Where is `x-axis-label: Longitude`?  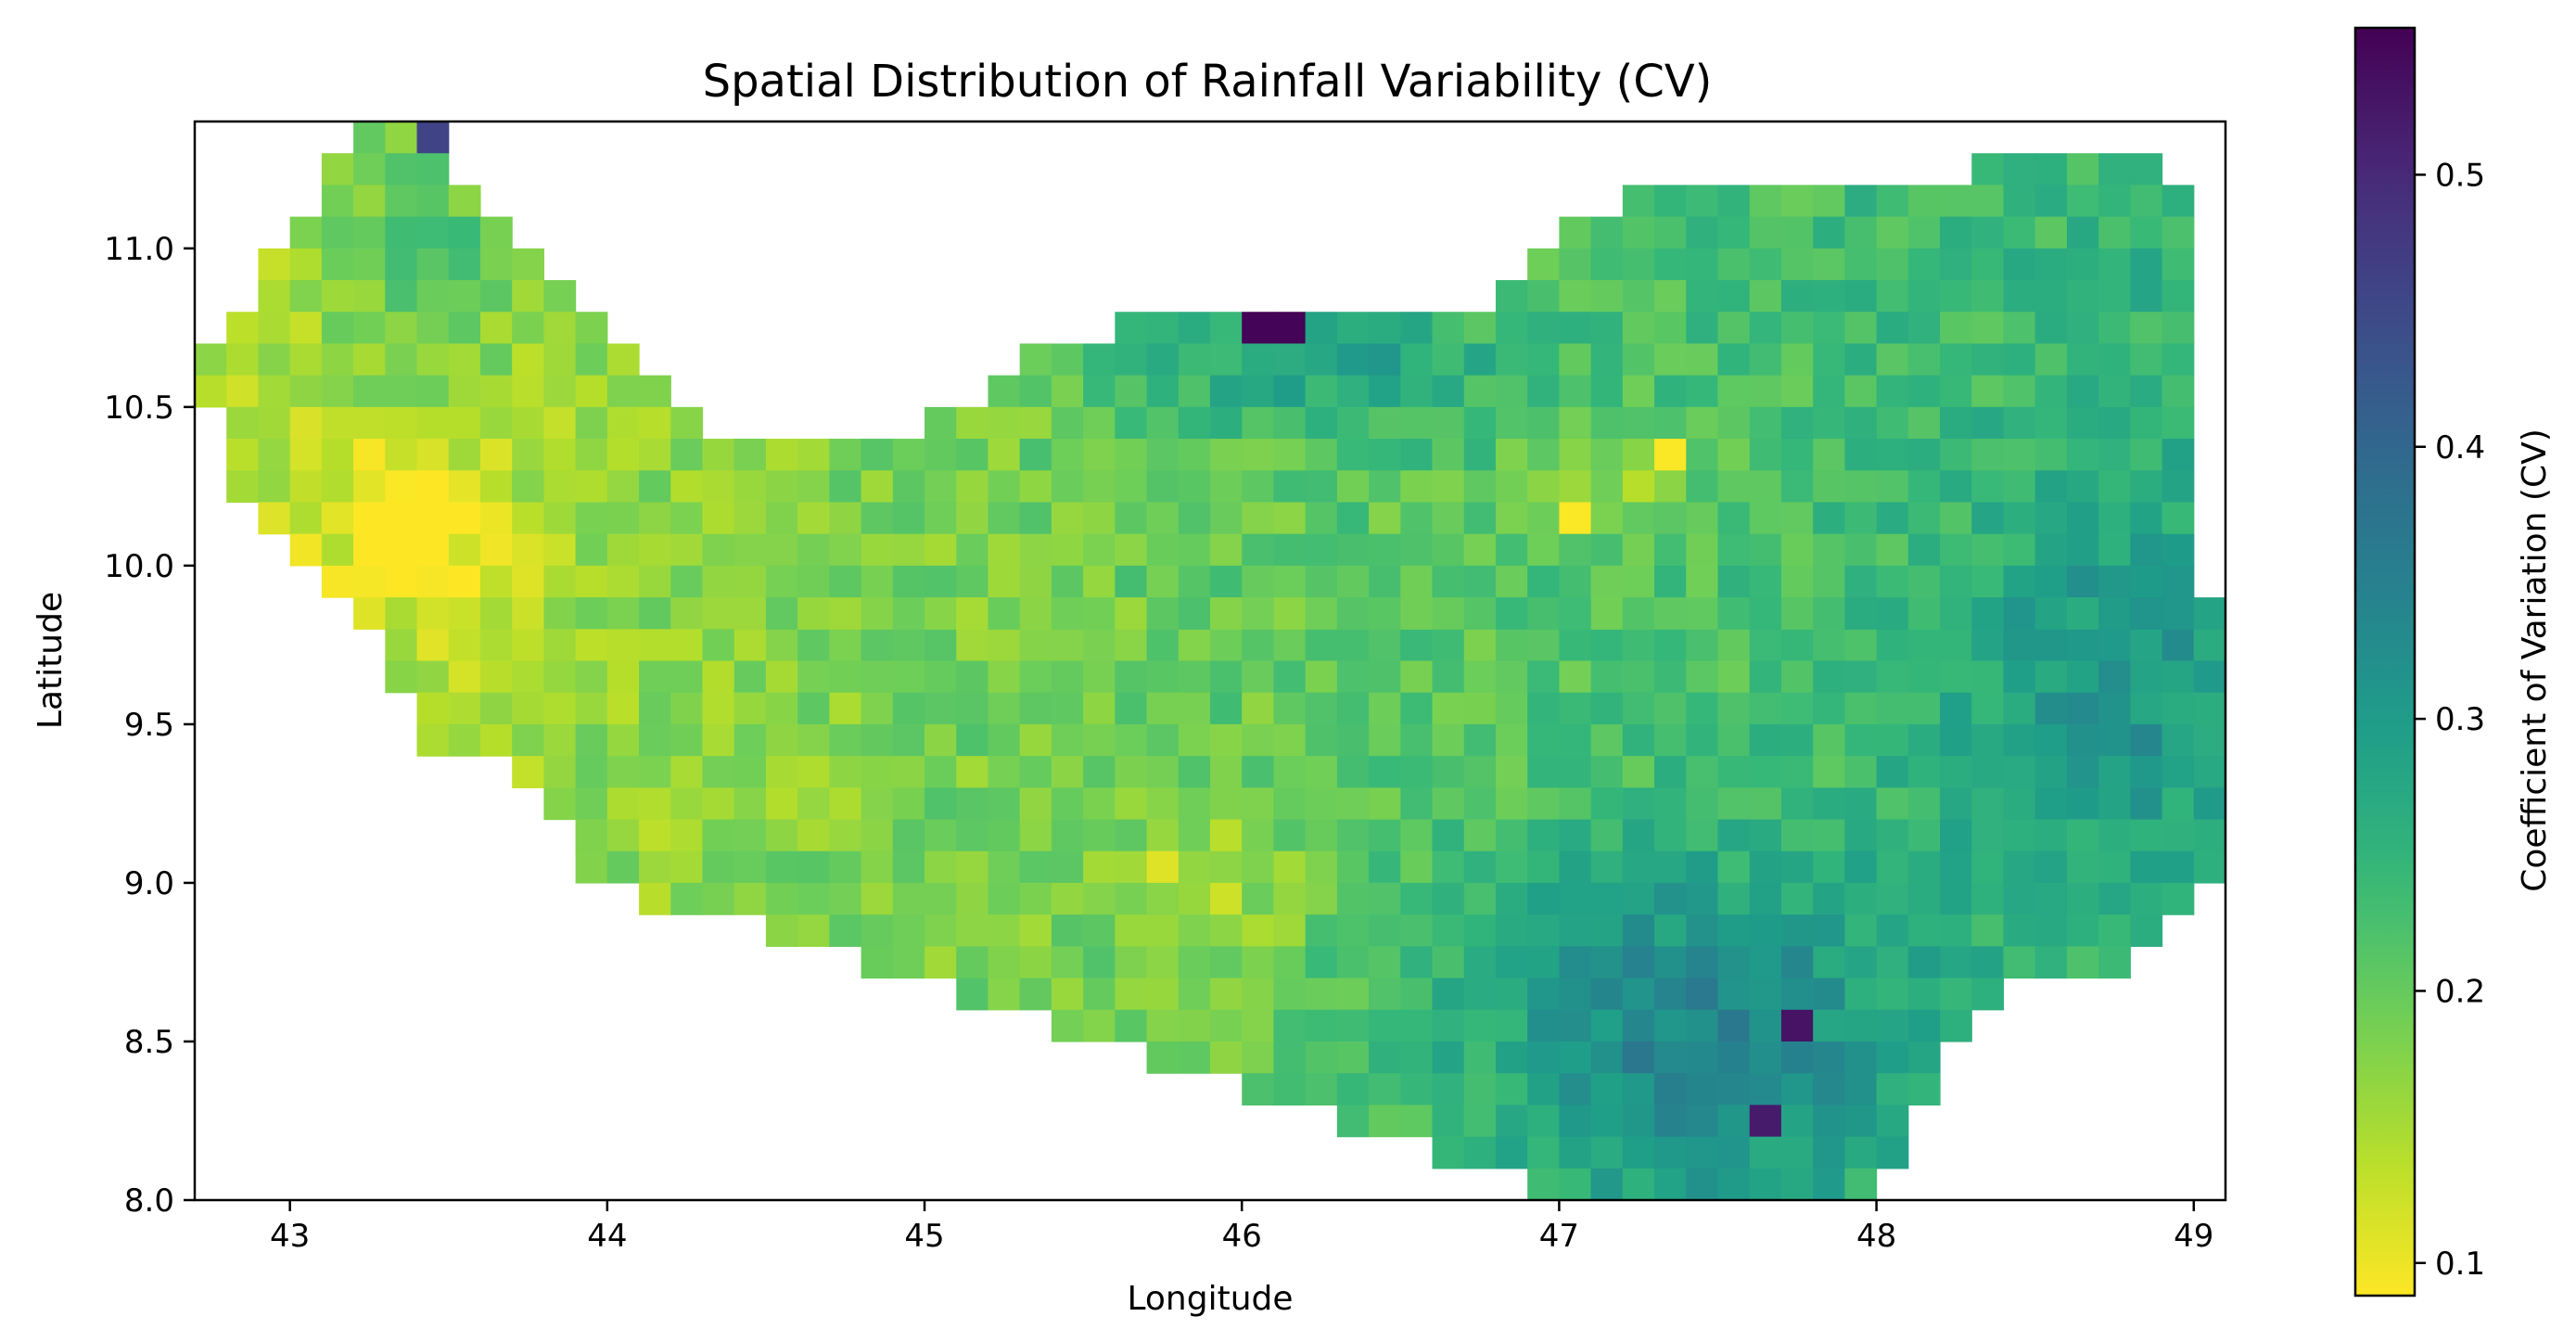 x-axis-label: Longitude is located at coordinates (1210, 1299).